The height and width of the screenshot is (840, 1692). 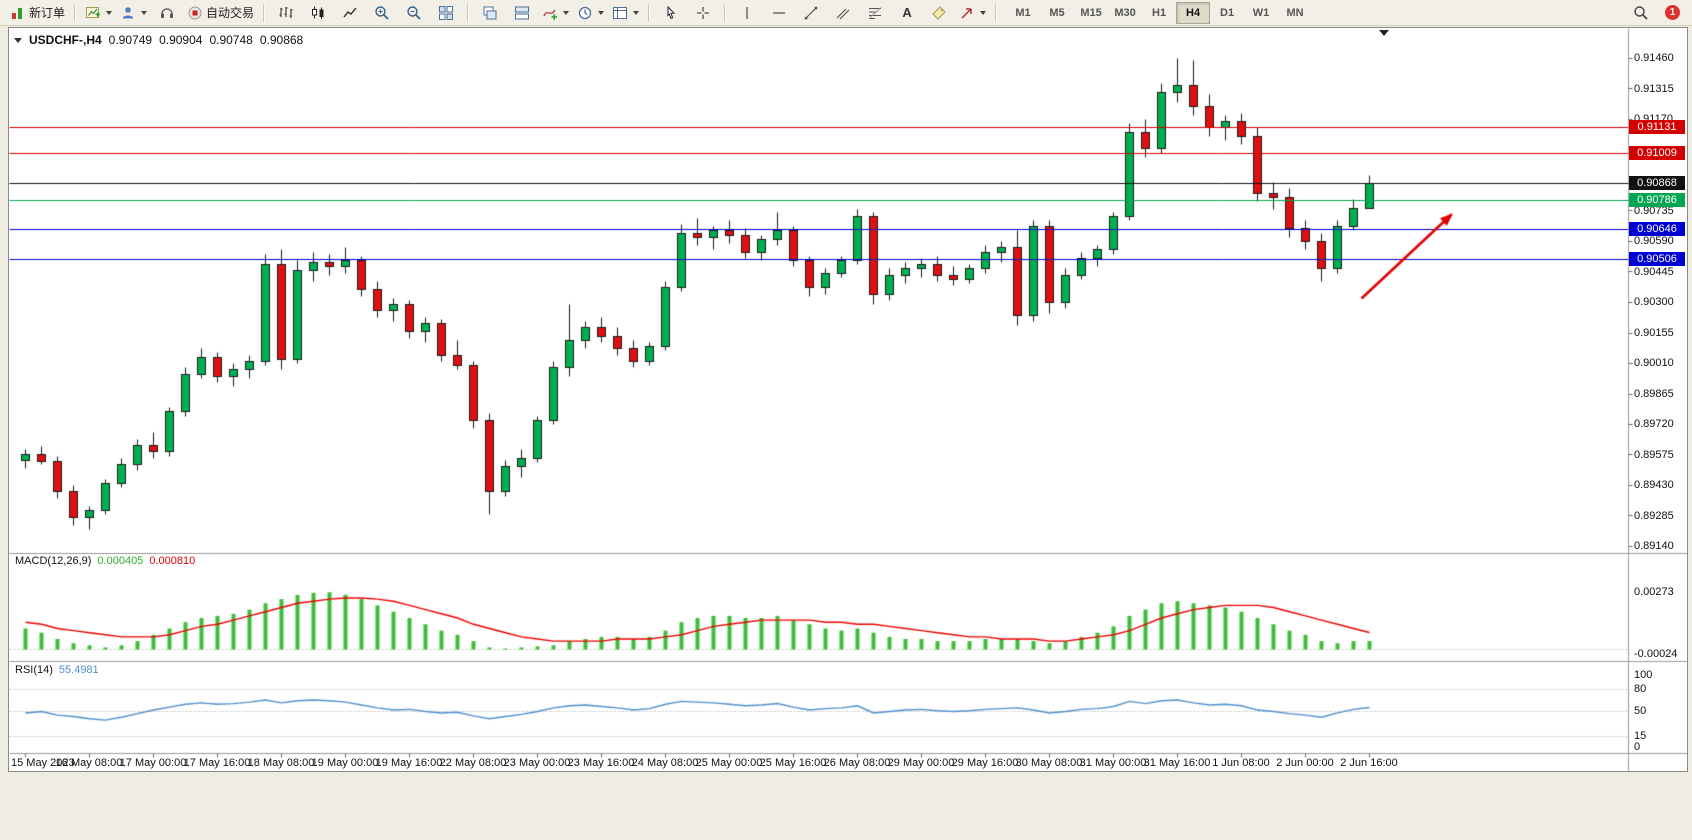 What do you see at coordinates (1057, 12) in the screenshot?
I see `timeframe-m5-button: M5` at bounding box center [1057, 12].